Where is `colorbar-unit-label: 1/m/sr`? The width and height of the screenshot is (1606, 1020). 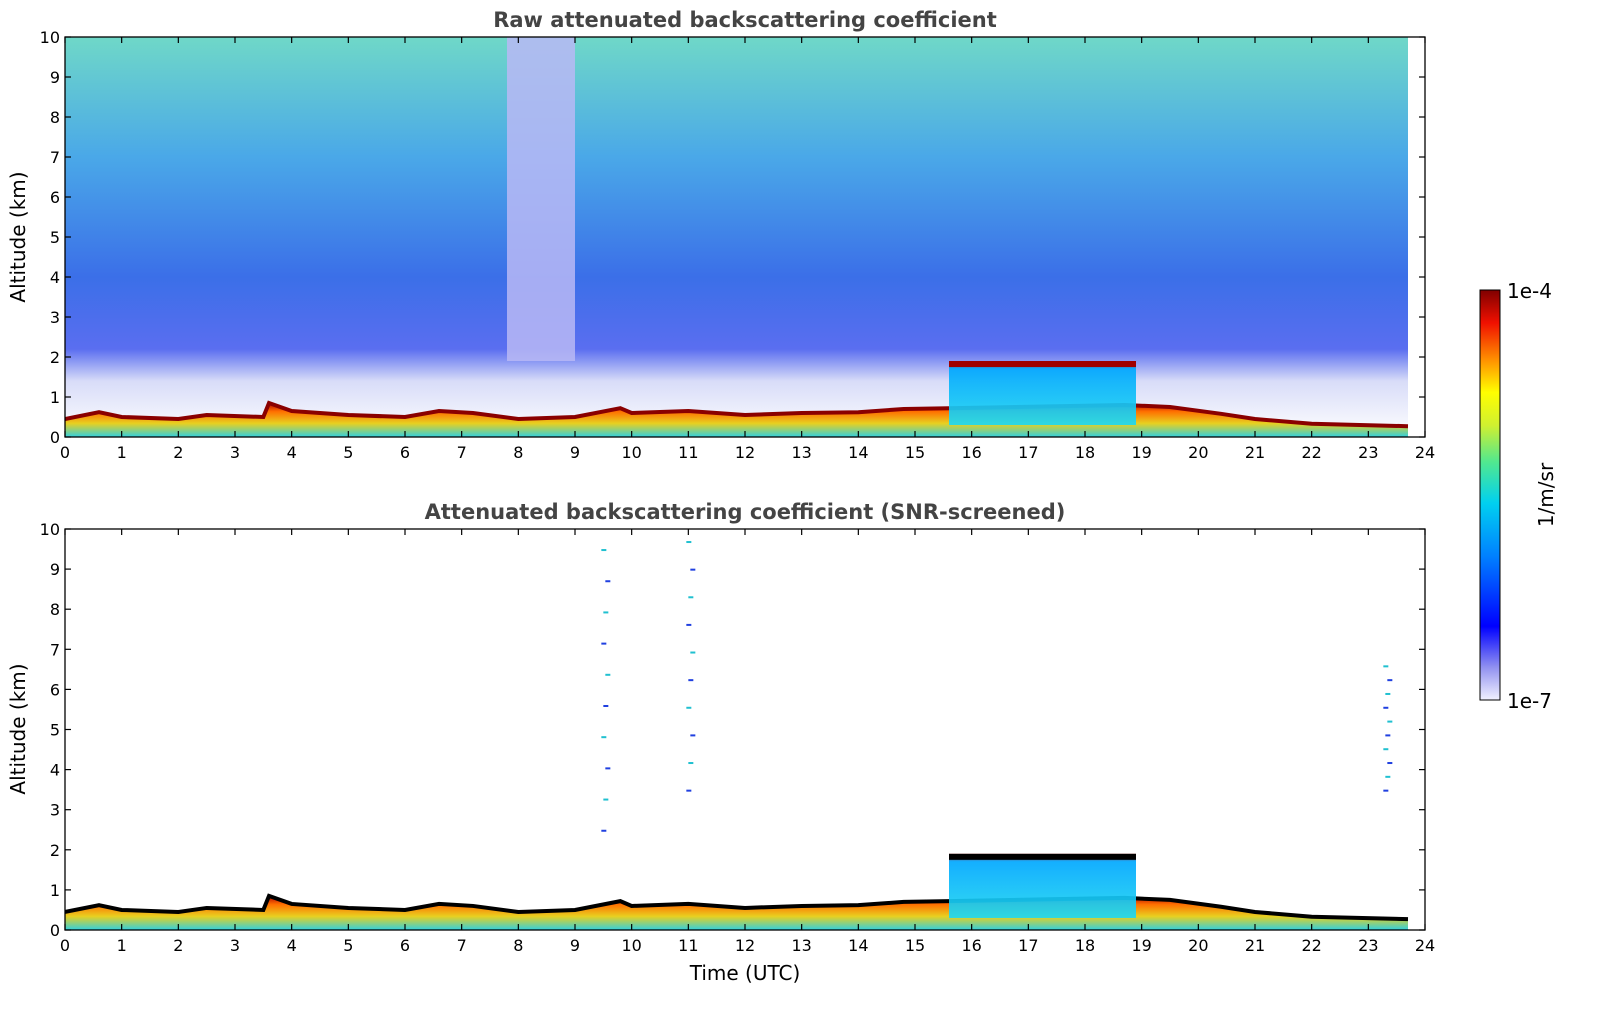
colorbar-unit-label: 1/m/sr is located at coordinates (1546, 494).